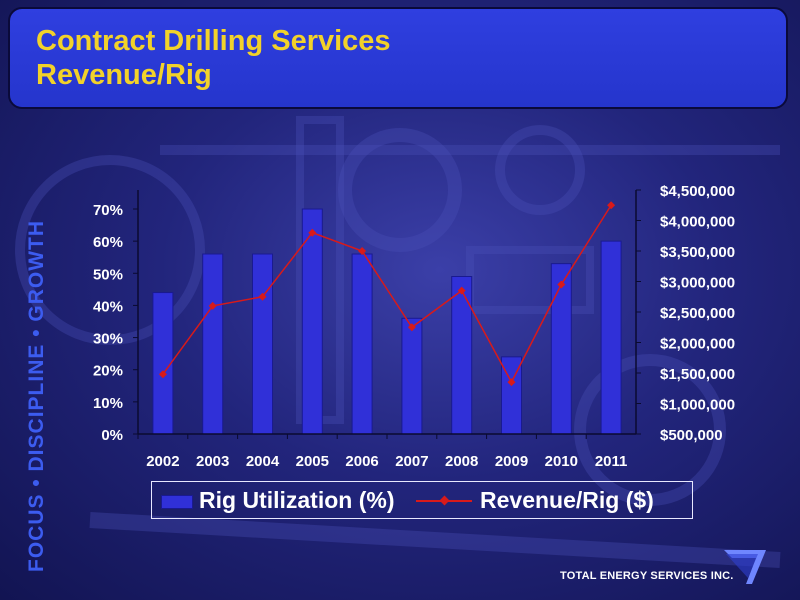 The width and height of the screenshot is (800, 600). Describe the element at coordinates (263, 461) in the screenshot. I see `x-tick-label-2004: 2004` at that location.